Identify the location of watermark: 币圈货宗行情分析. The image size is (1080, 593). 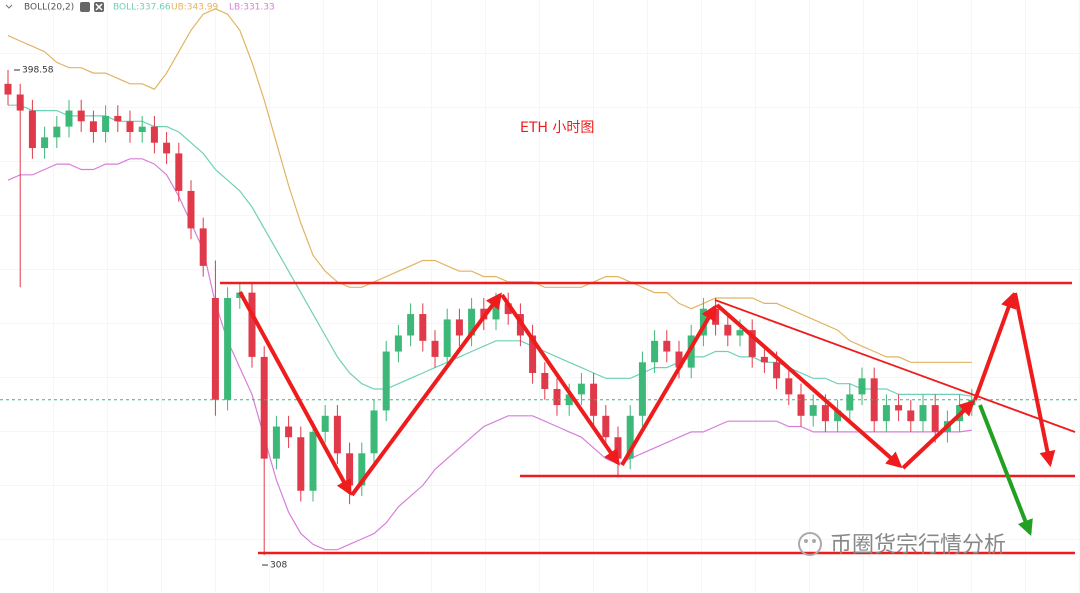
(918, 545).